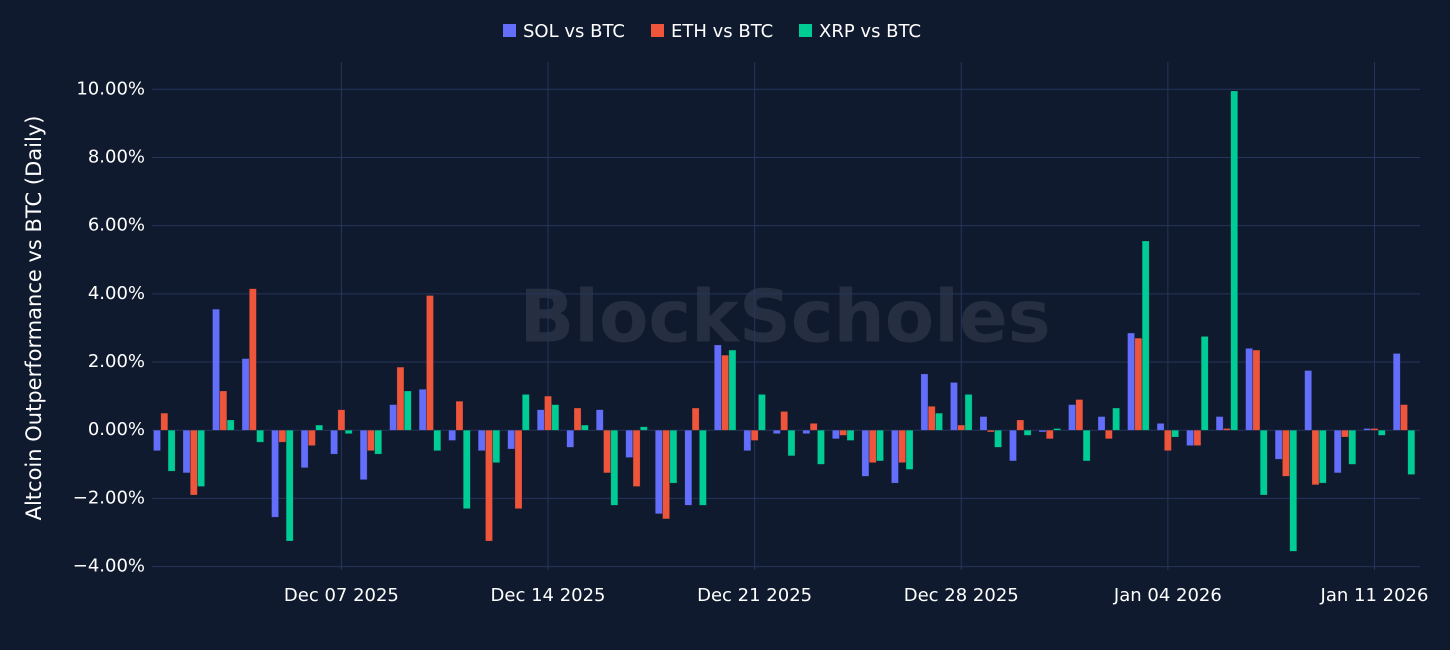 The width and height of the screenshot is (1450, 650). I want to click on legend-label: SOL vs BTC, so click(574, 31).